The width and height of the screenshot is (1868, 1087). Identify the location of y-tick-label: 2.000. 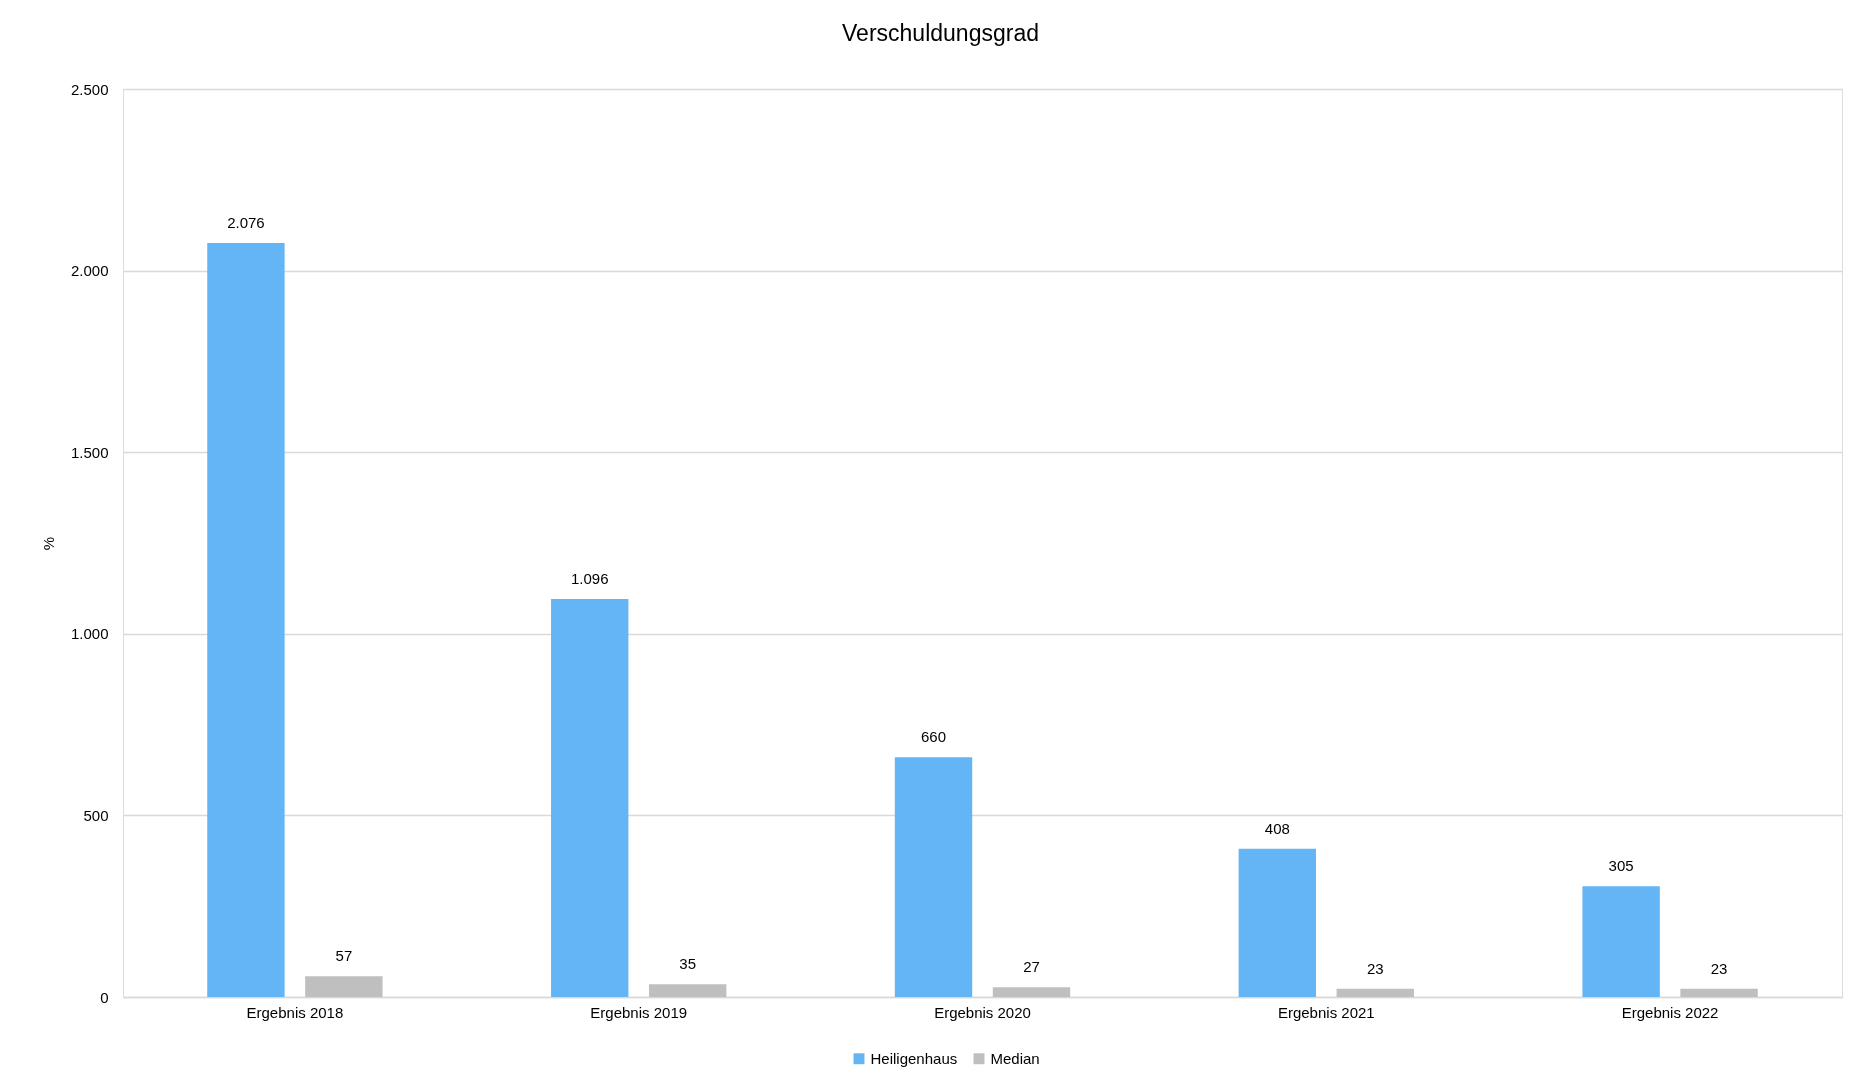
(89, 271).